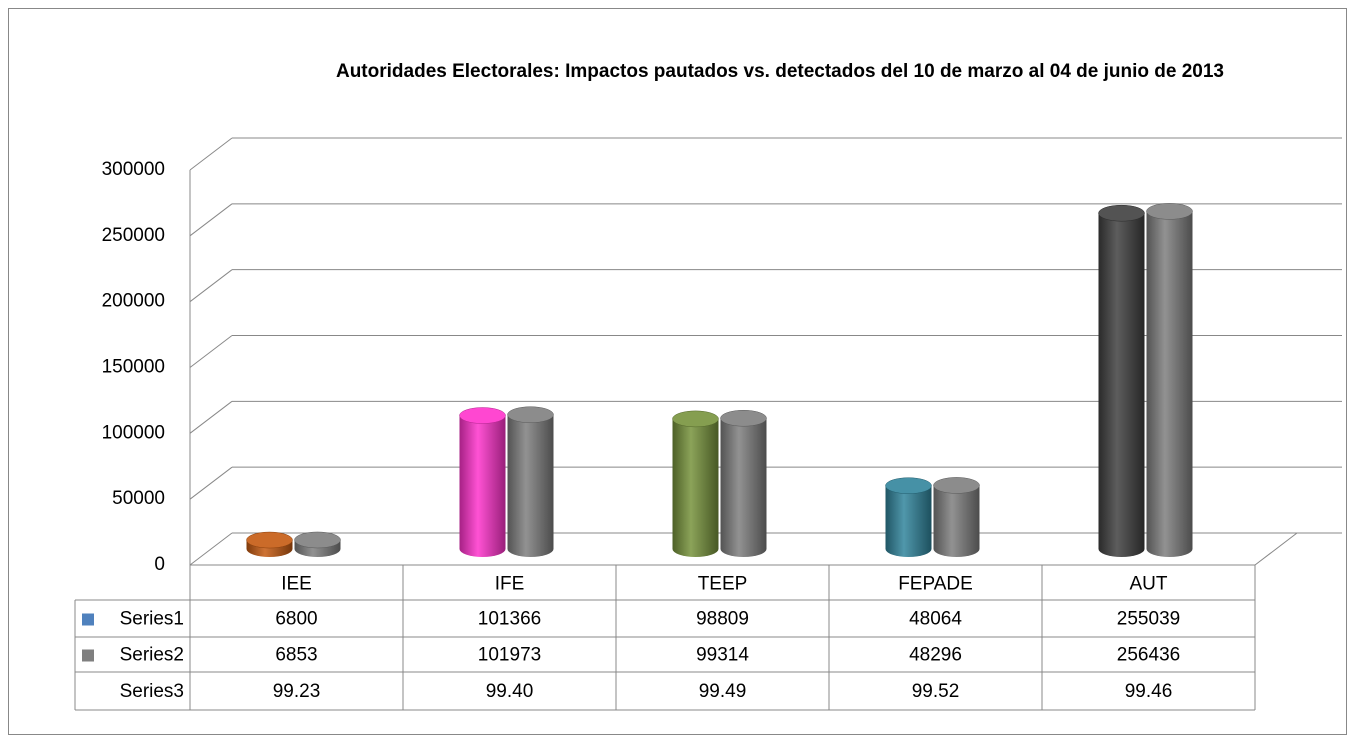 The width and height of the screenshot is (1355, 742). Describe the element at coordinates (1276, 549) in the screenshot. I see `floor-edge` at that location.